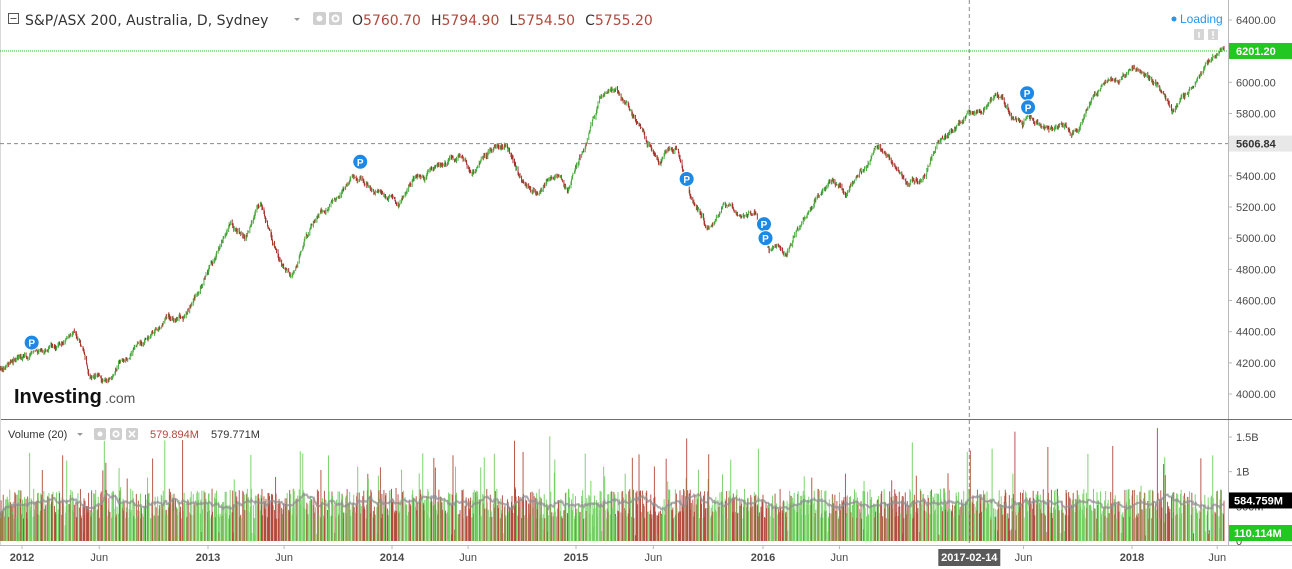  I want to click on loading-status: Loading, so click(1201, 19).